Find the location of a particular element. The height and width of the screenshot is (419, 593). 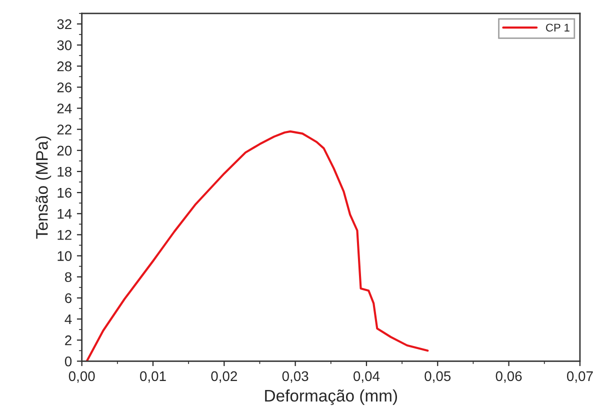

y-tick-label: 28 is located at coordinates (64, 66).